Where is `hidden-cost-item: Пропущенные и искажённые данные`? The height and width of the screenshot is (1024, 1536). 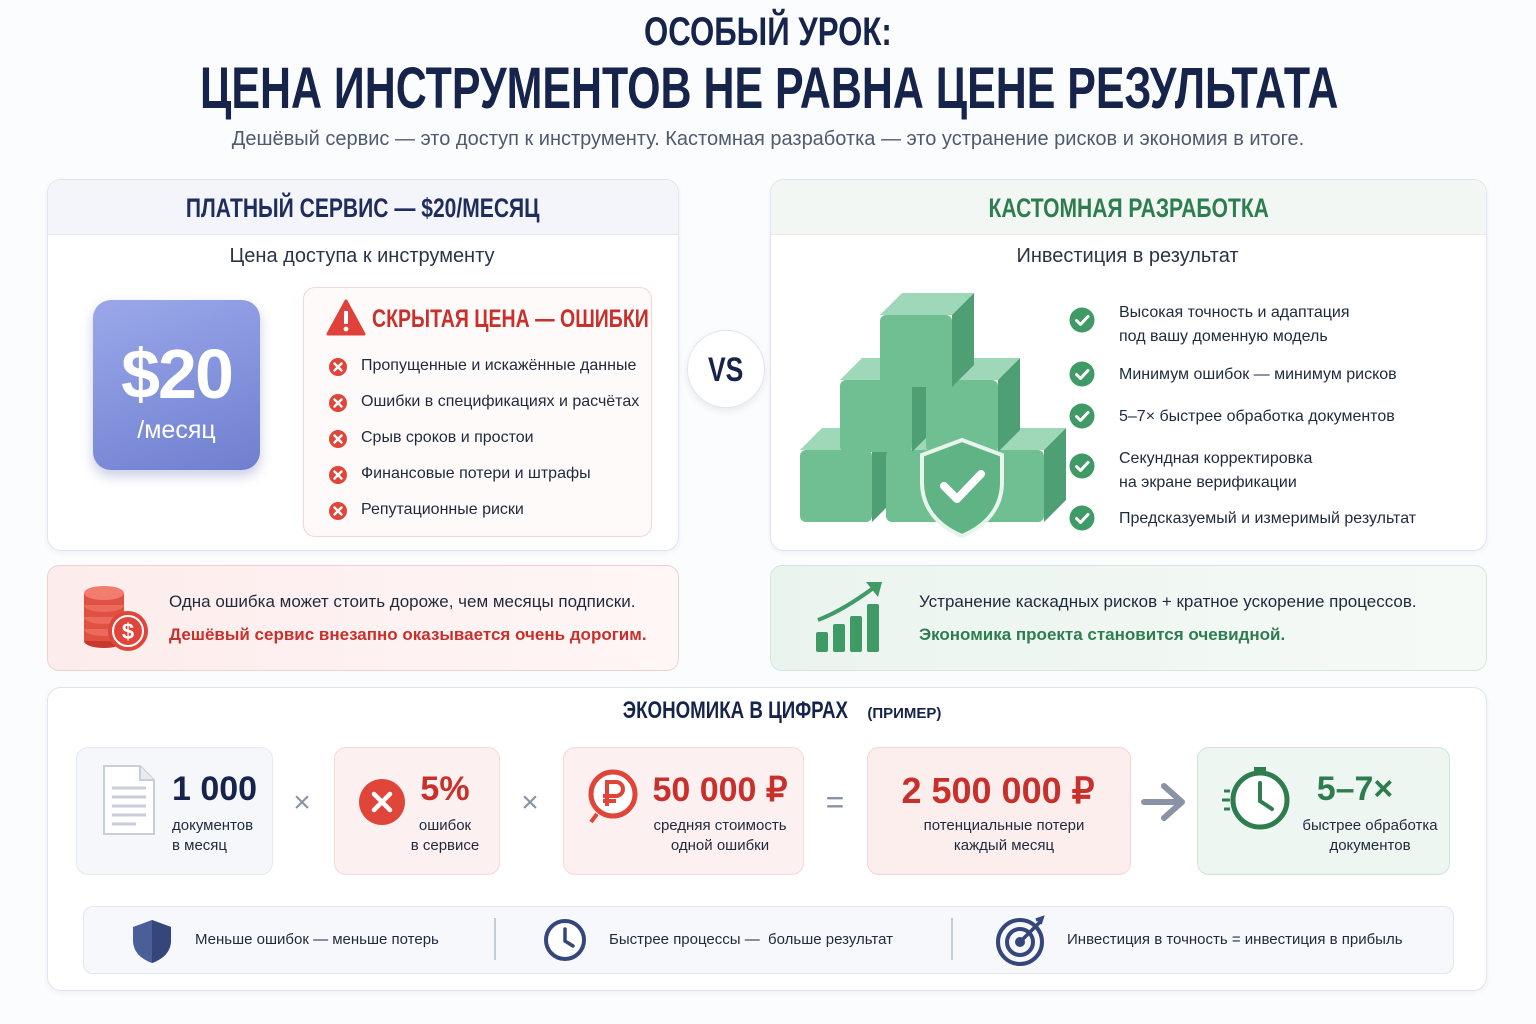 hidden-cost-item: Пропущенные и искажённые данные is located at coordinates (499, 365).